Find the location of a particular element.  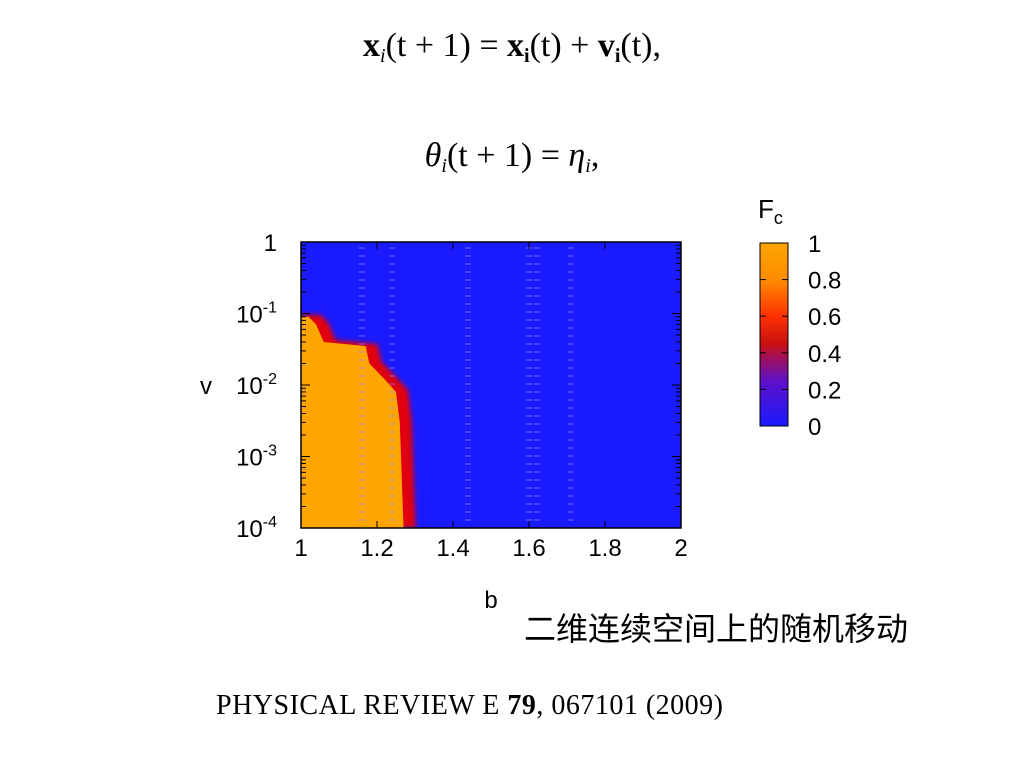

heatmap-grid-artifacts is located at coordinates (466, 384).